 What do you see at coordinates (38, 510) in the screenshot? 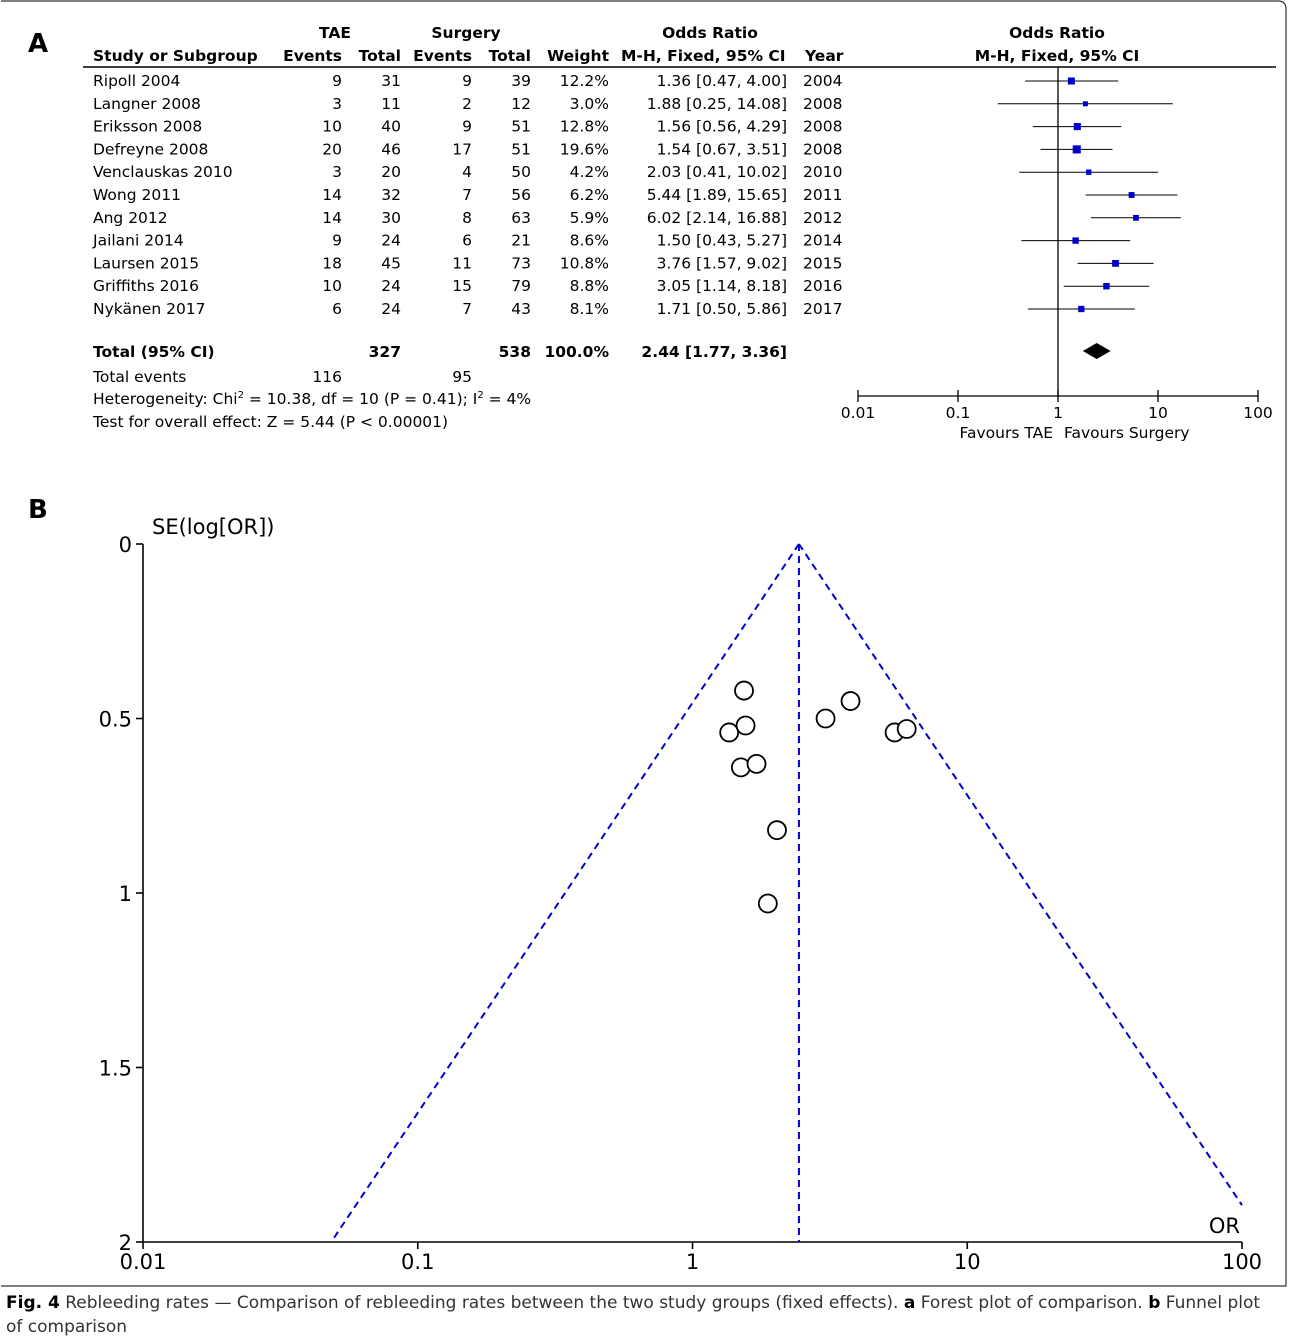
I see `panel-b-label: B` at bounding box center [38, 510].